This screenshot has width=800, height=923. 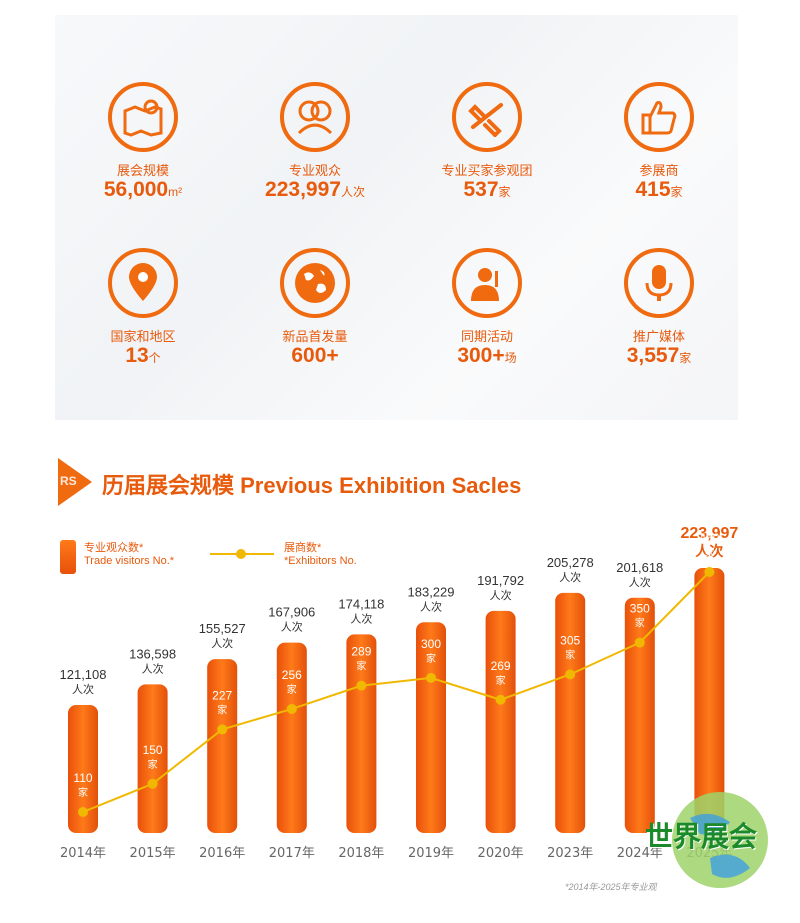 I want to click on legend-bars-cn: 专业观众数*, so click(x=114, y=548).